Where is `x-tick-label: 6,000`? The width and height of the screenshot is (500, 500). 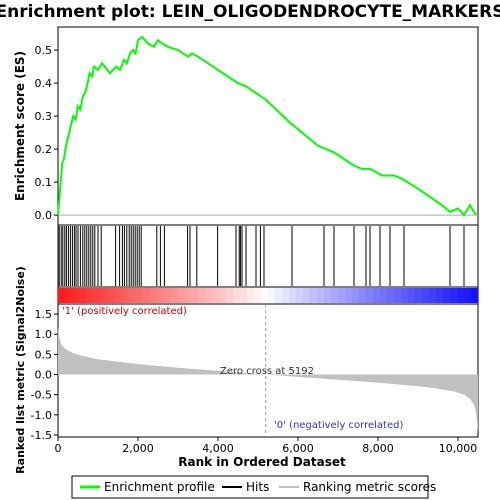 x-tick-label: 6,000 is located at coordinates (298, 448).